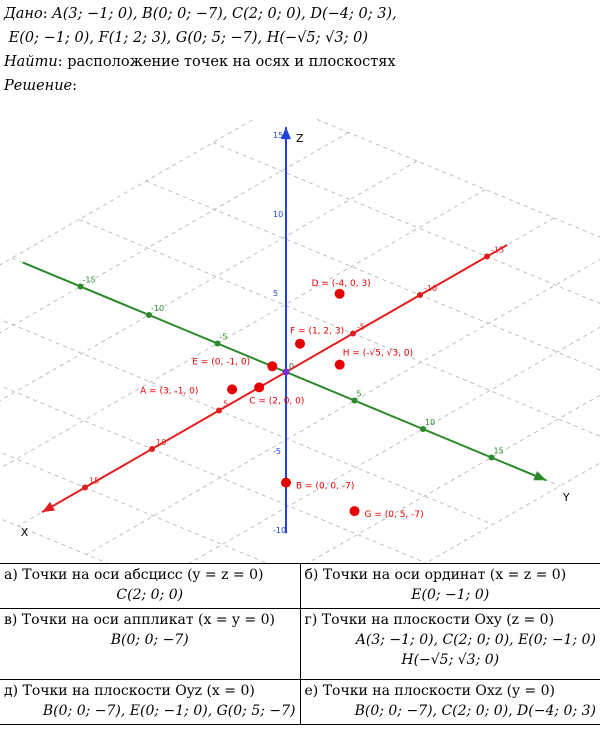  What do you see at coordinates (291, 366) in the screenshot?
I see `origin-label: 0` at bounding box center [291, 366].